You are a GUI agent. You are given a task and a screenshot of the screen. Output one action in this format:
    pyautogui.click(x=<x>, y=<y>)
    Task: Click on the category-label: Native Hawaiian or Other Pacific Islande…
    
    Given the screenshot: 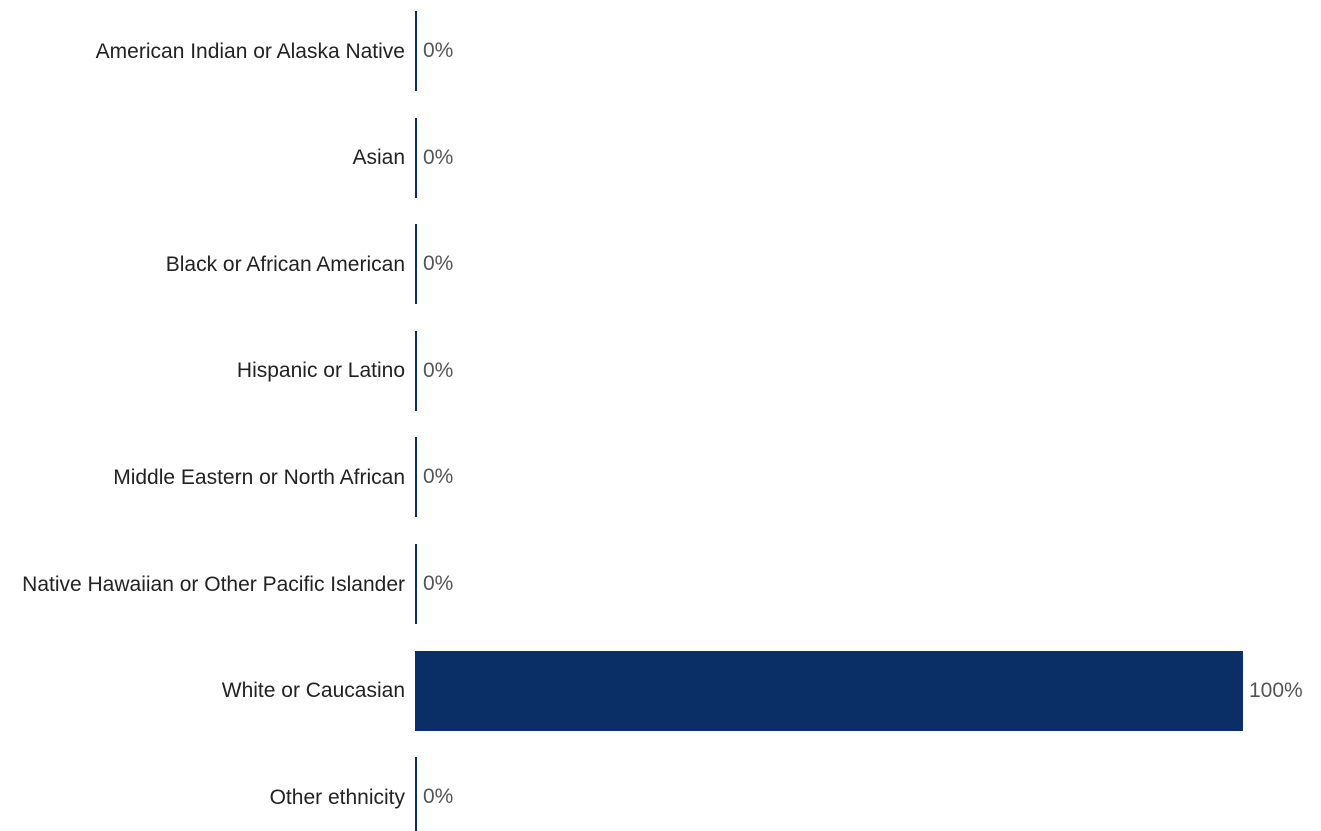 What is the action you would take?
    pyautogui.click(x=213, y=584)
    